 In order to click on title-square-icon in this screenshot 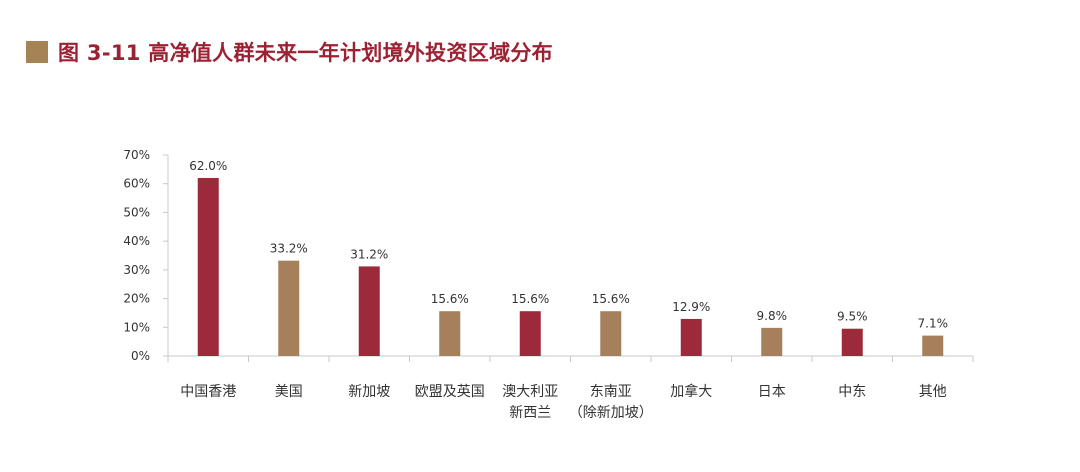, I will do `click(37, 52)`.